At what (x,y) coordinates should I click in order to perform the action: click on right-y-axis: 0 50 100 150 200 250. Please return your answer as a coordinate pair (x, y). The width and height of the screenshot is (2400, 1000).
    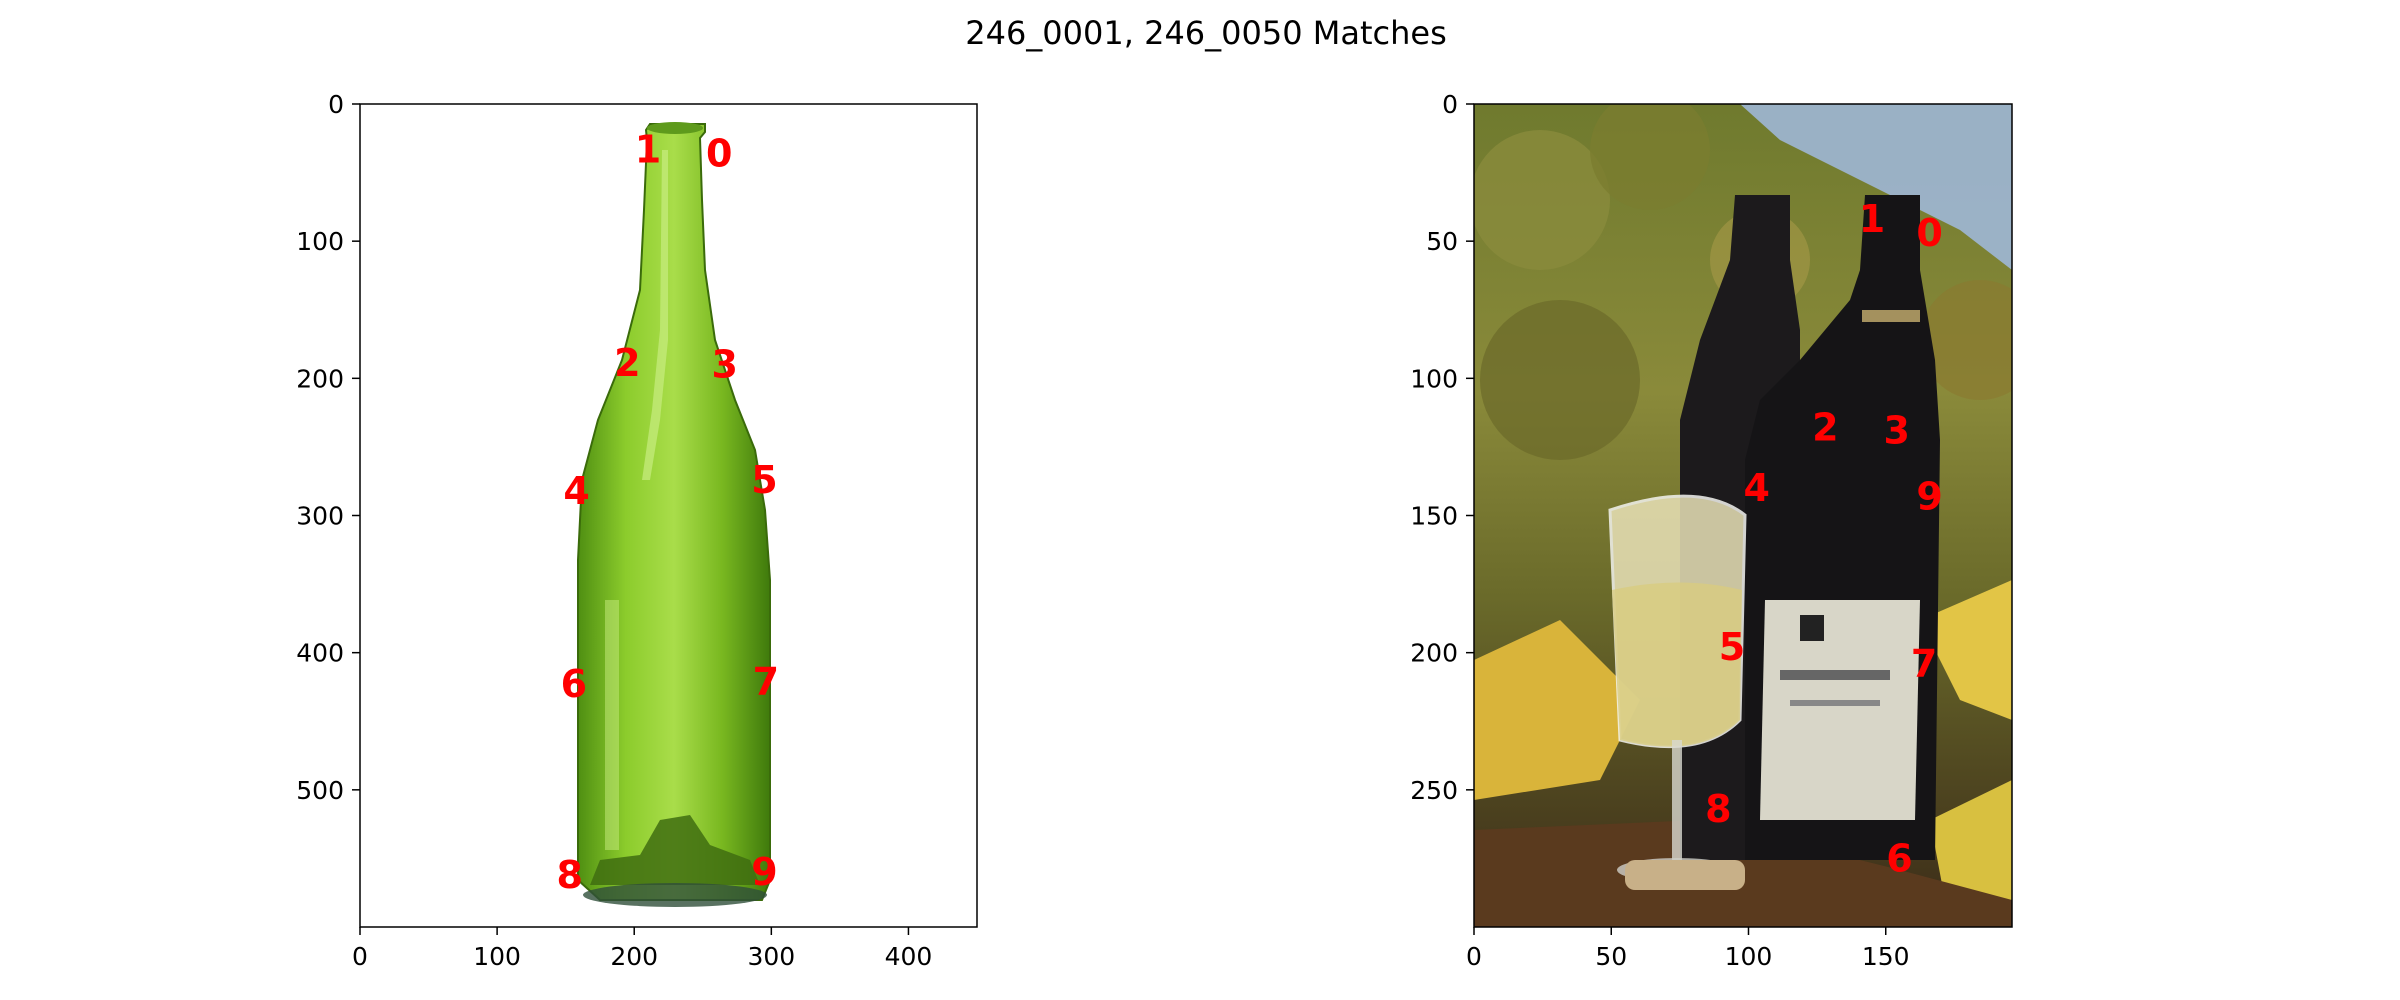
    Looking at the image, I should click on (1442, 447).